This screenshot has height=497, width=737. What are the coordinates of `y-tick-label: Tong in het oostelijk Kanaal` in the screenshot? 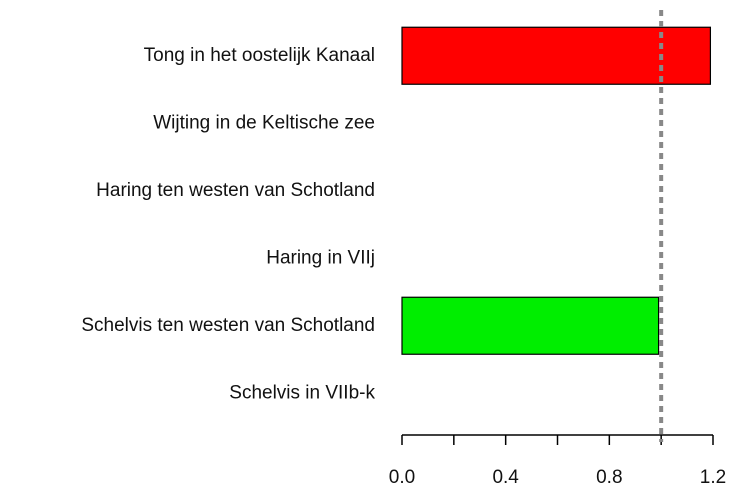 It's located at (259, 55).